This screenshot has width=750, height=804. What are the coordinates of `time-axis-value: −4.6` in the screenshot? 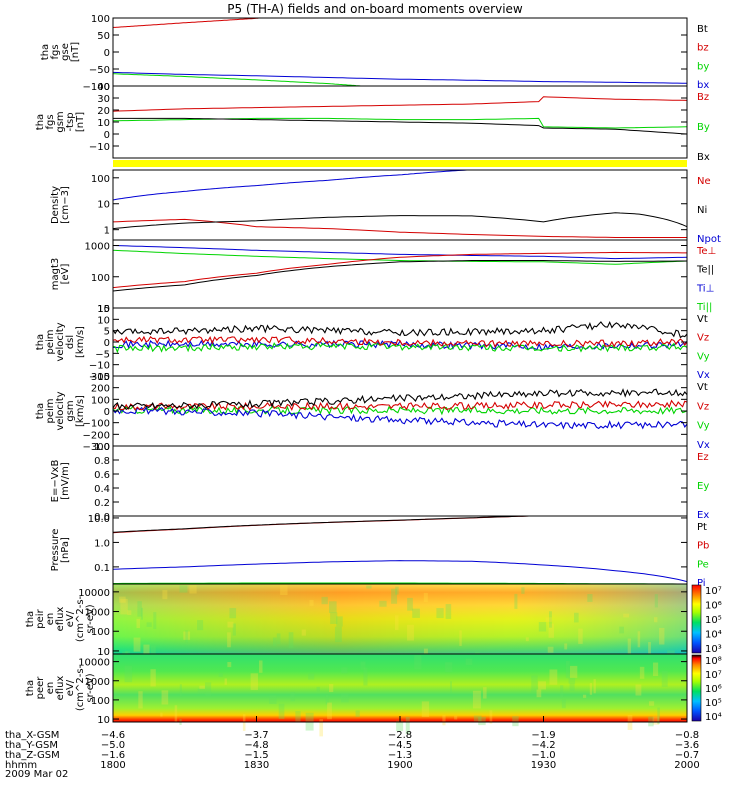 It's located at (113, 735).